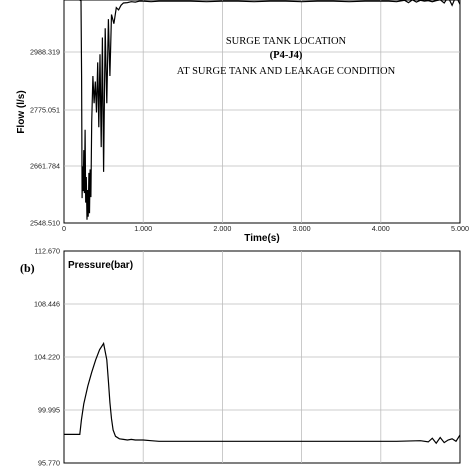 This screenshot has width=474, height=474. Describe the element at coordinates (45, 223) in the screenshot. I see `flow-y-tick-label: 2548.510` at that location.